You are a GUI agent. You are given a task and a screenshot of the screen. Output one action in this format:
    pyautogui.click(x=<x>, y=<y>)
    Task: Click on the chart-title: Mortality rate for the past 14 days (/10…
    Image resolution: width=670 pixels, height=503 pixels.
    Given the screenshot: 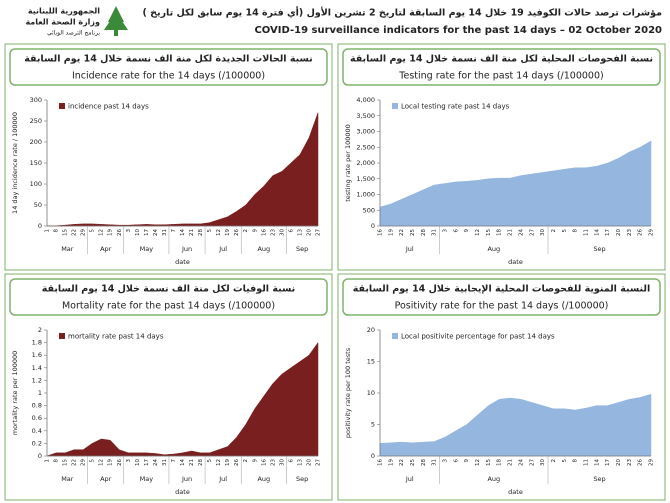 What is the action you would take?
    pyautogui.click(x=168, y=306)
    